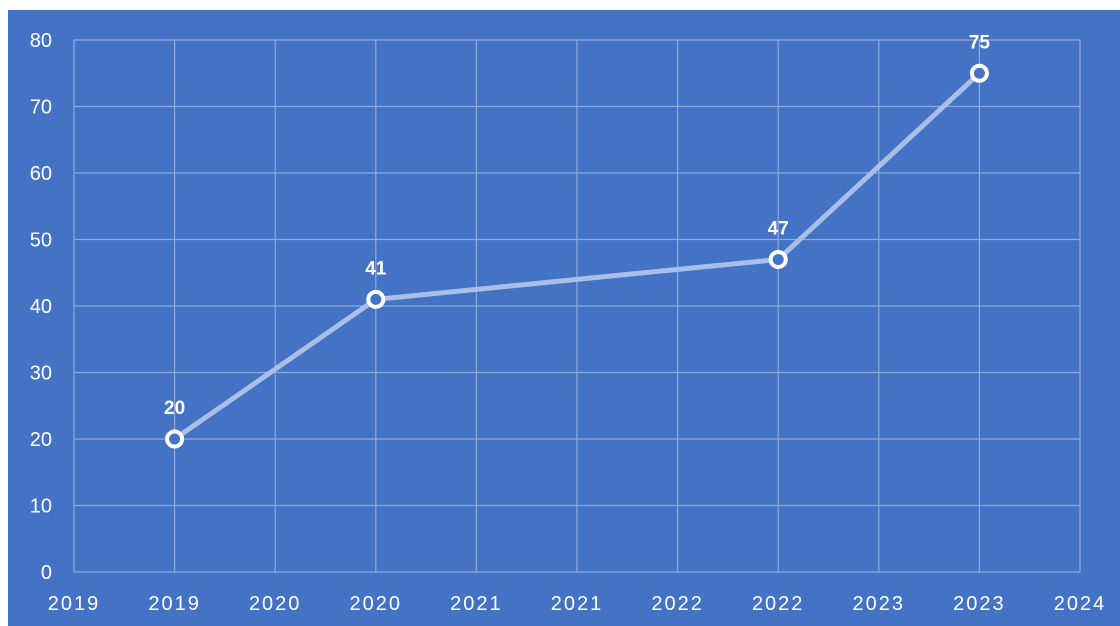 The height and width of the screenshot is (626, 1120). What do you see at coordinates (376, 268) in the screenshot?
I see `data-label: 41` at bounding box center [376, 268].